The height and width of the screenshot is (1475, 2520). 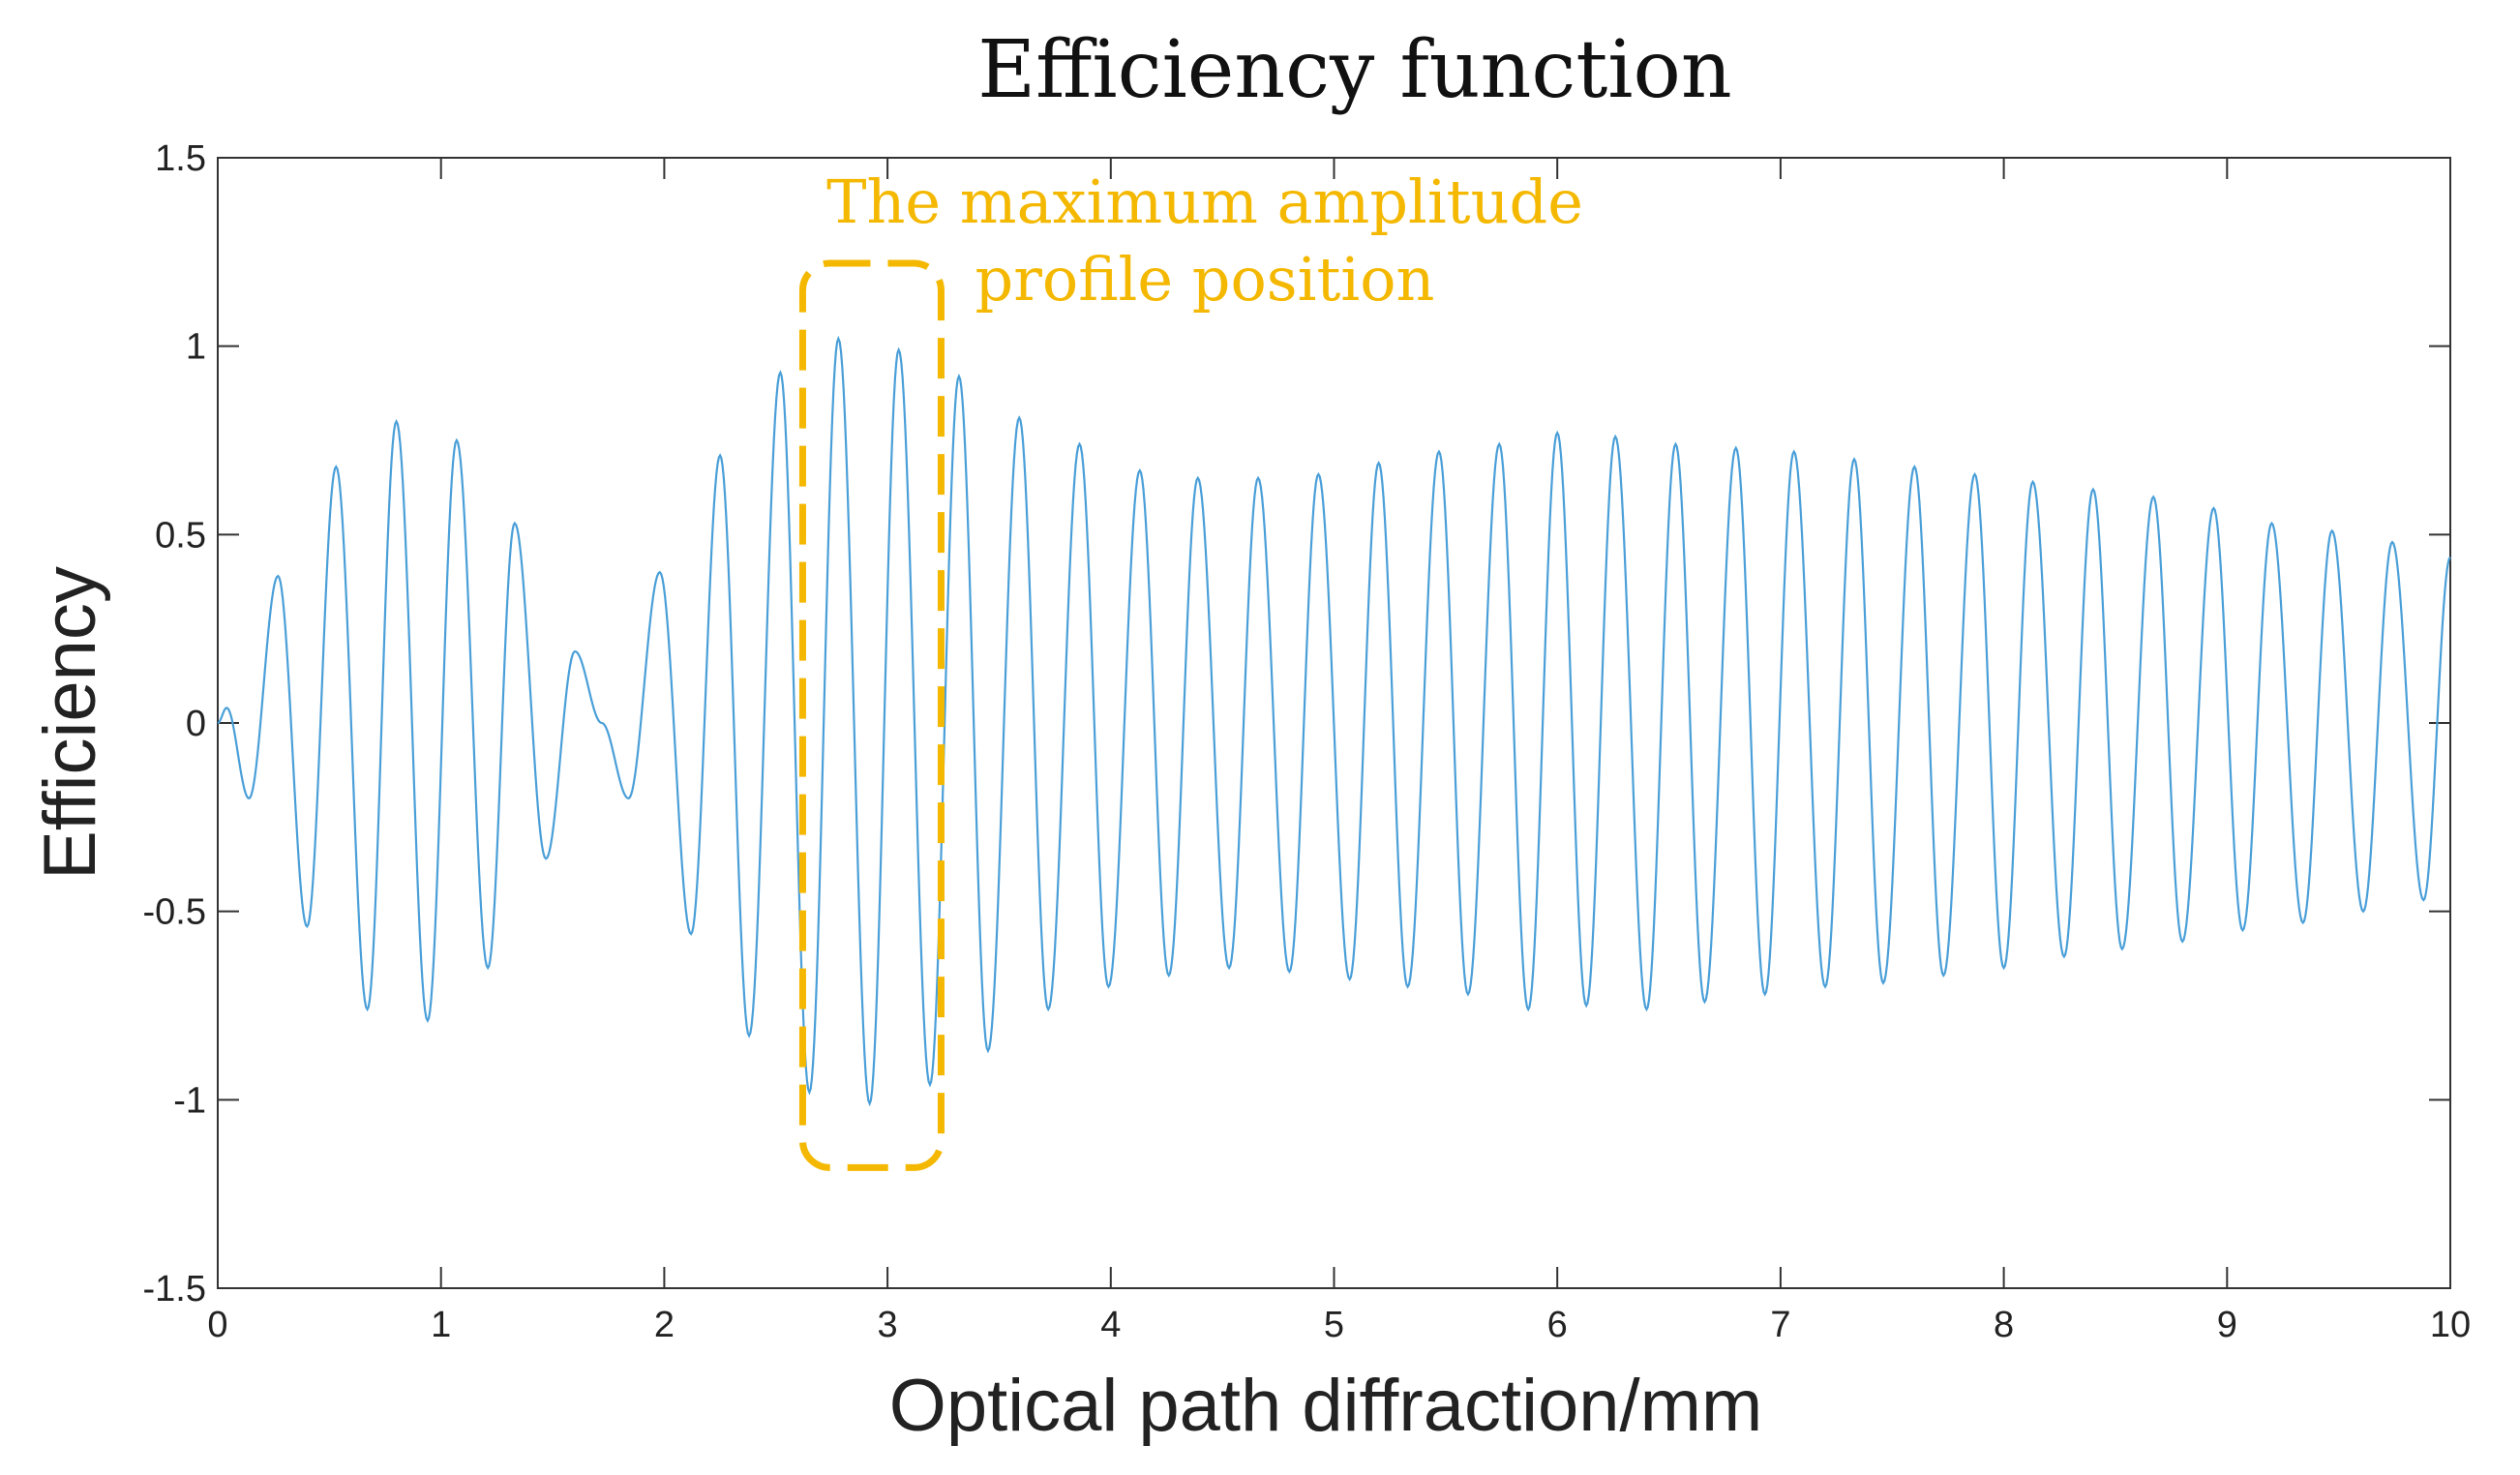 I want to click on y-tick-label: -1.5, so click(x=175, y=1289).